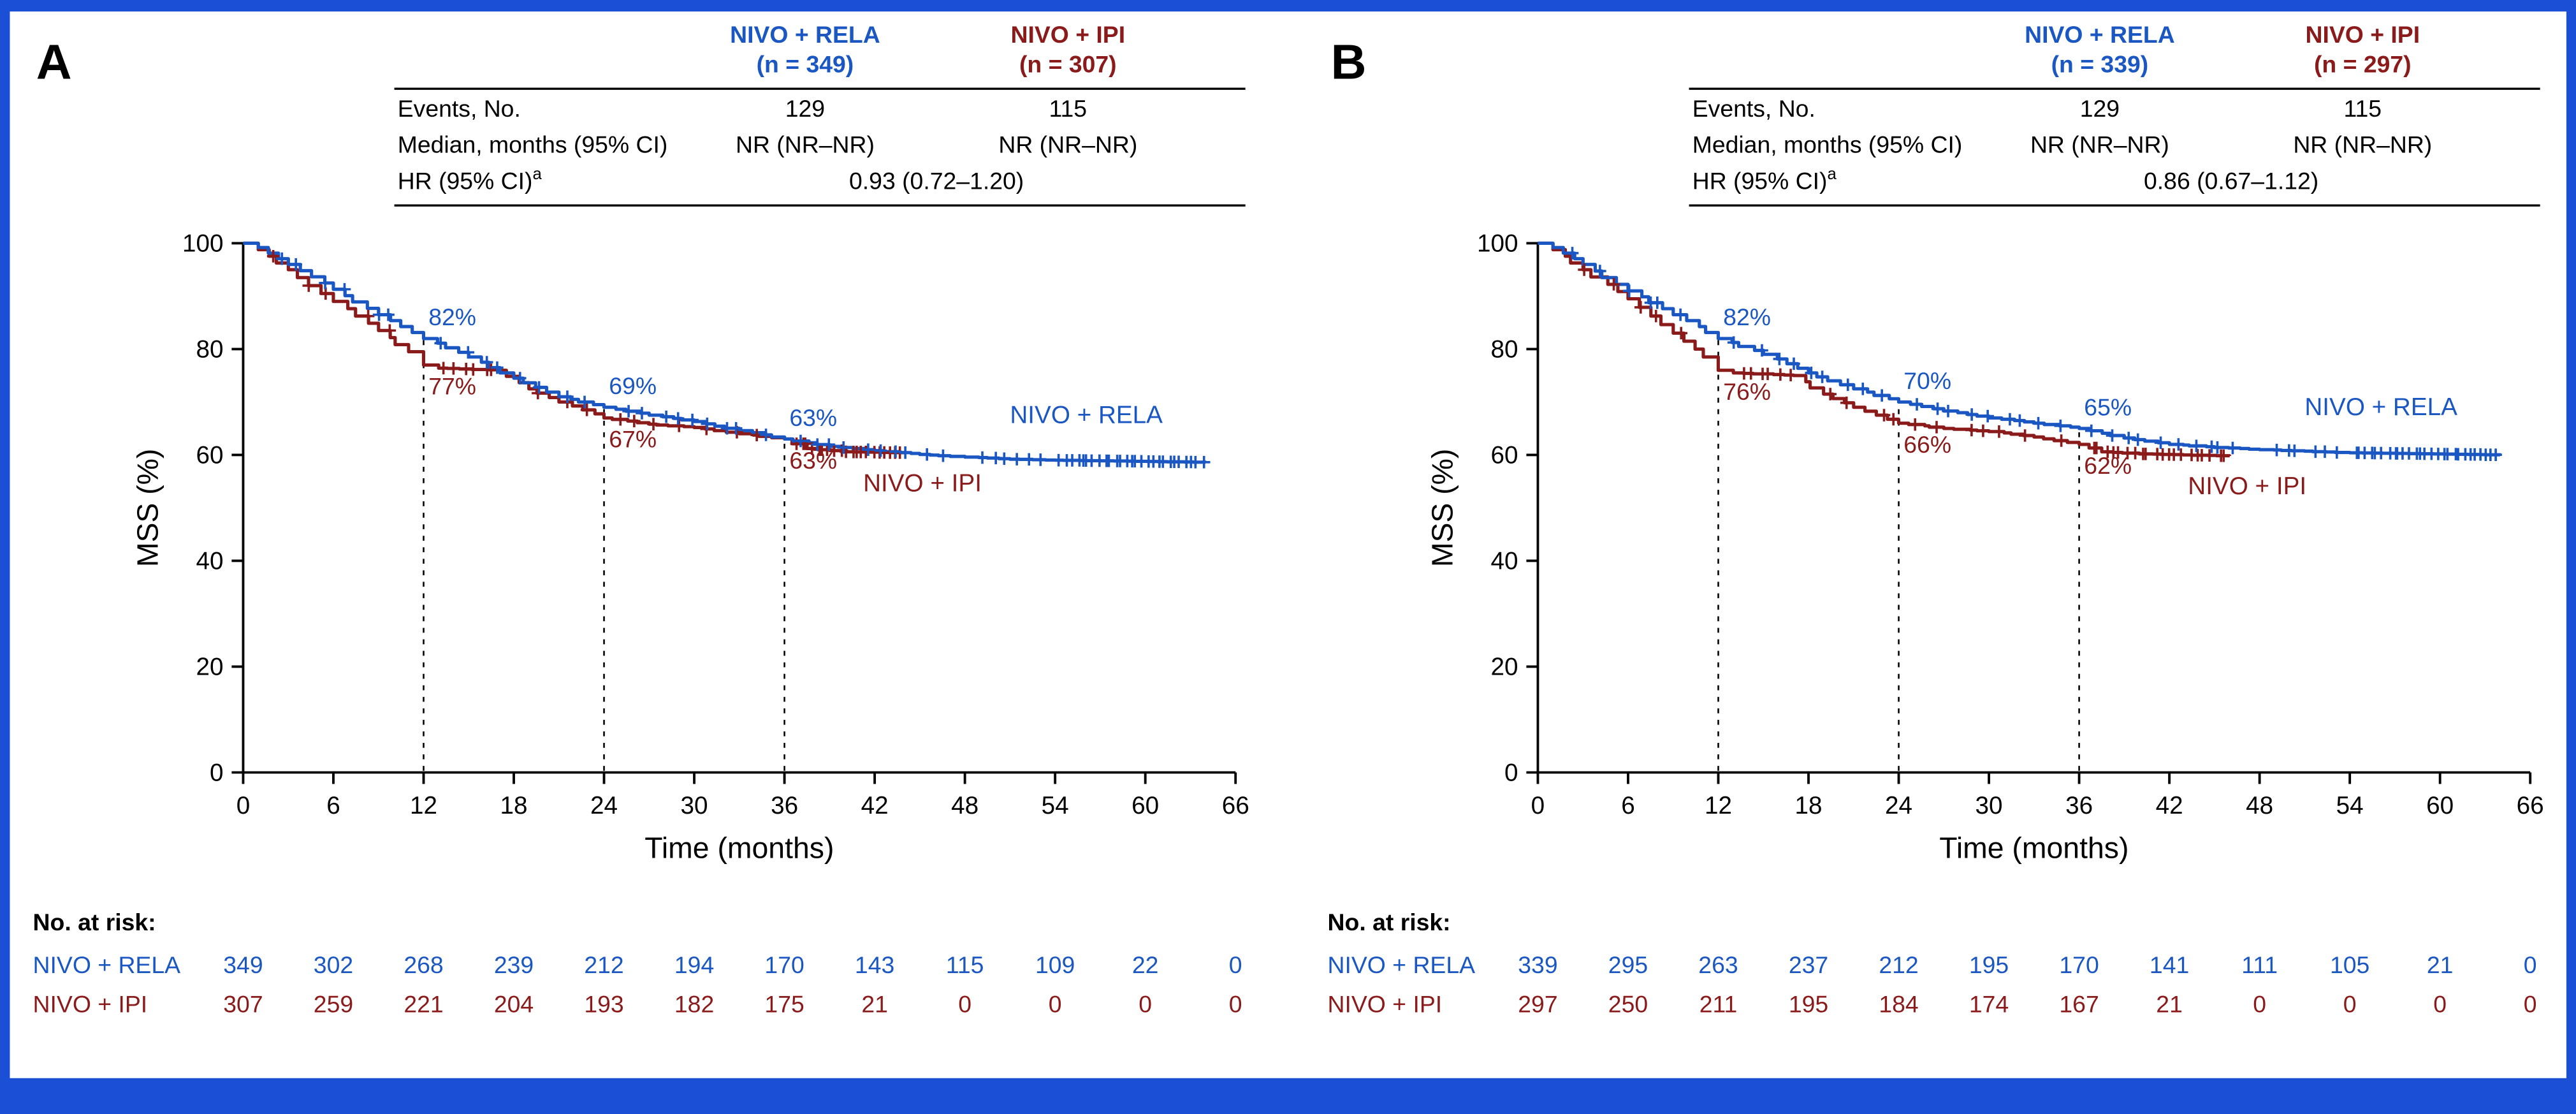  I want to click on at-risk-value: 184, so click(1898, 1004).